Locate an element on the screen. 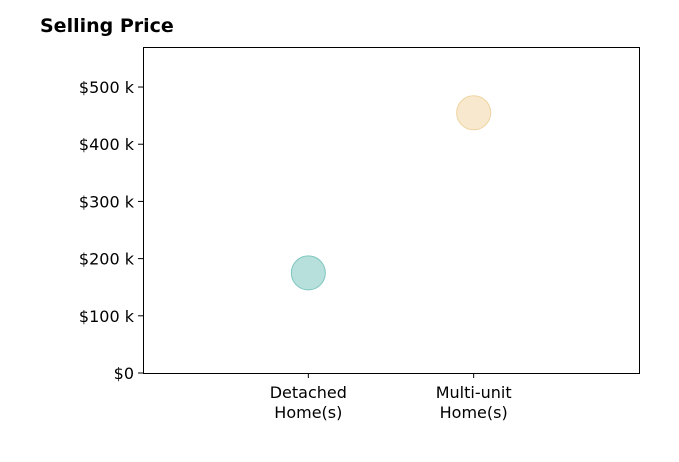  data-points is located at coordinates (391, 193).